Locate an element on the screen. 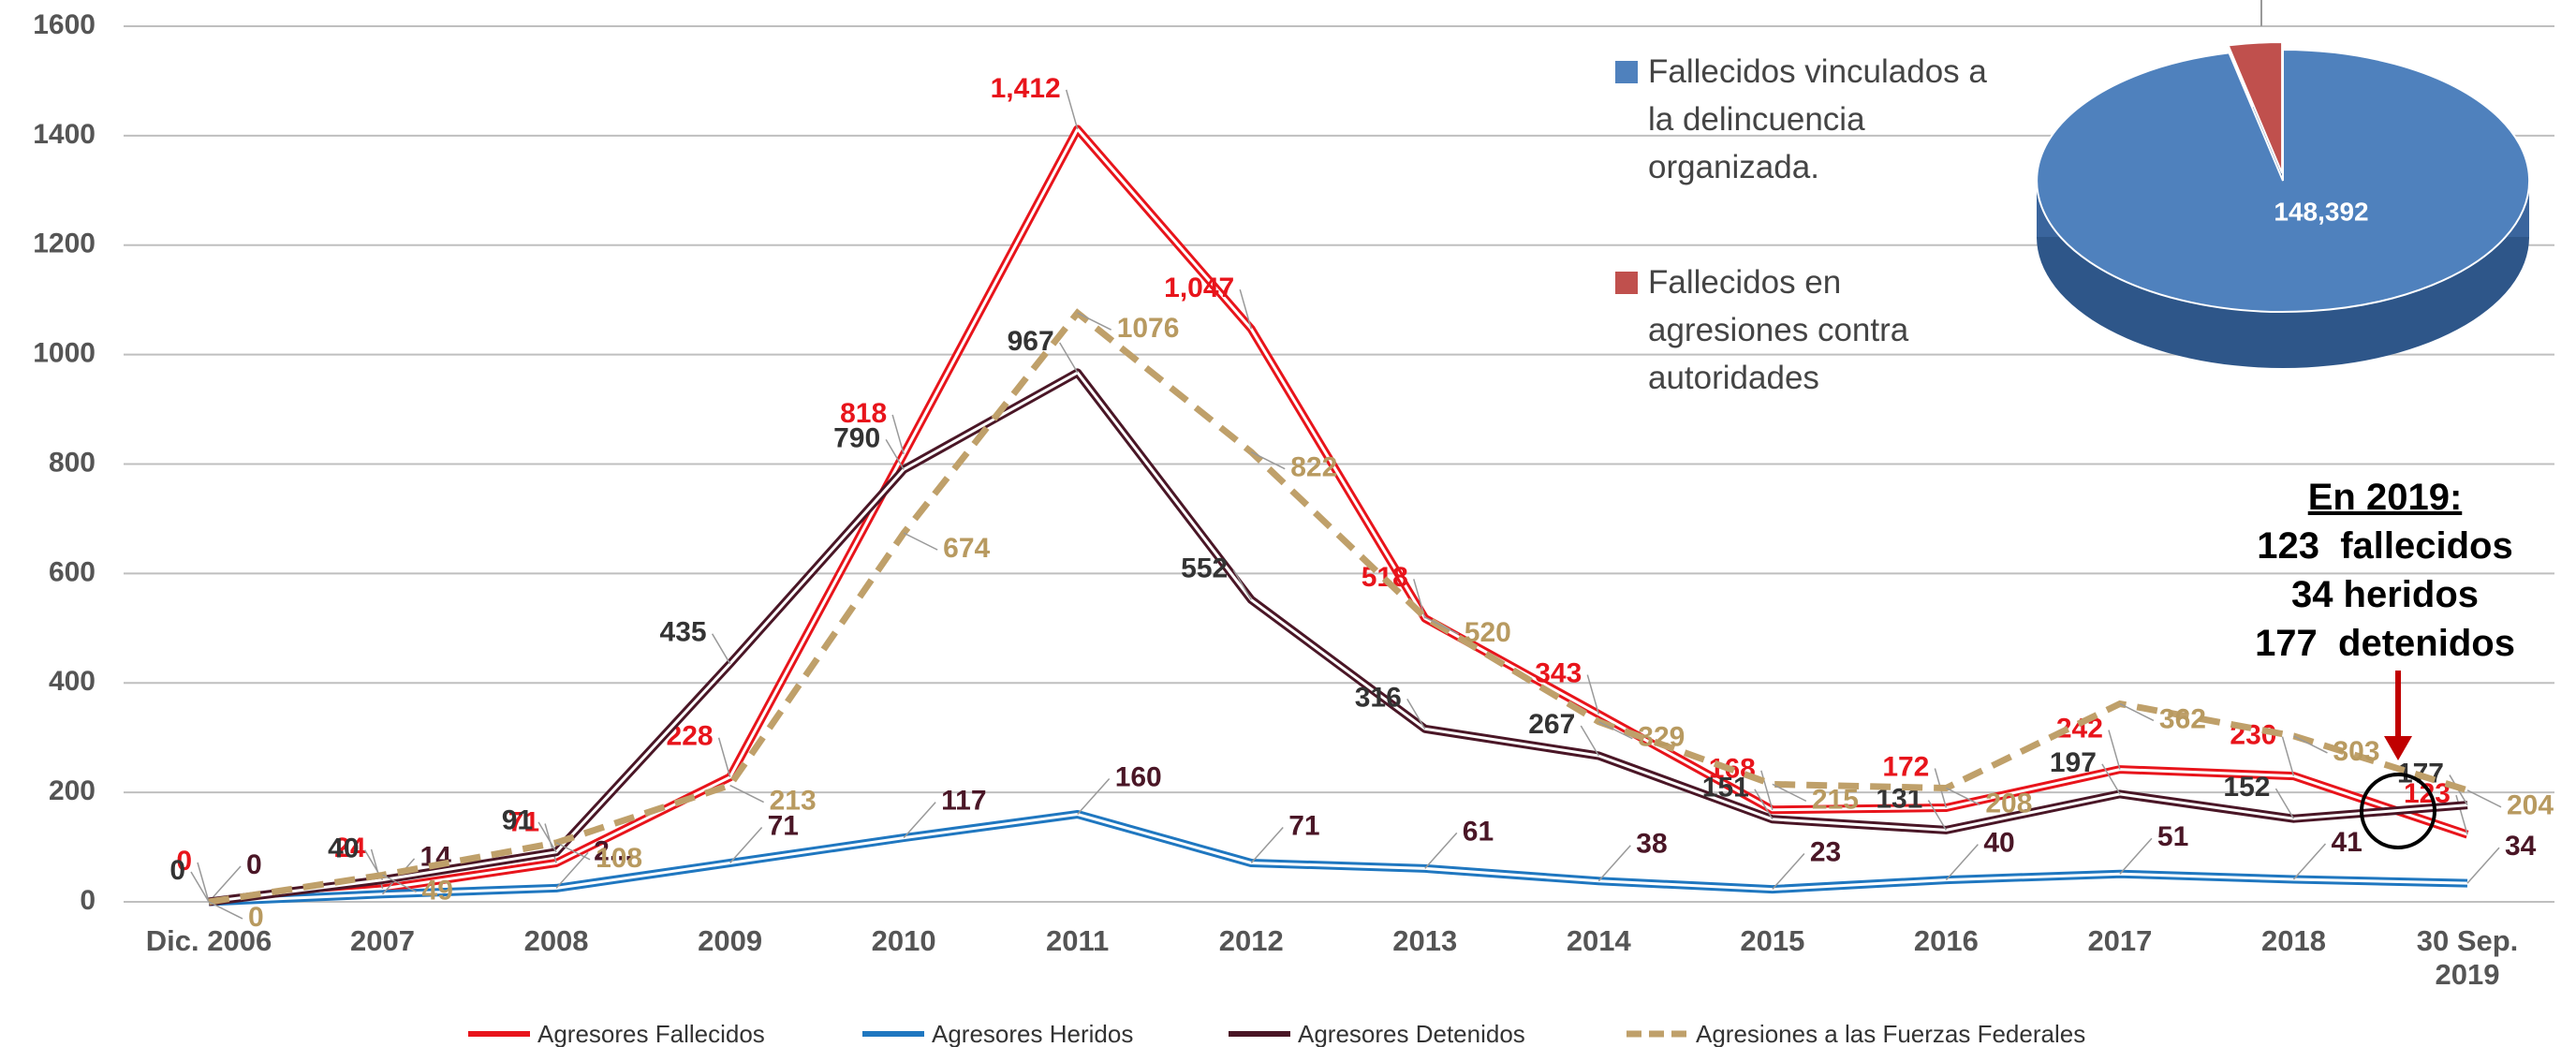  x-tick-label: 2012 is located at coordinates (1251, 940).